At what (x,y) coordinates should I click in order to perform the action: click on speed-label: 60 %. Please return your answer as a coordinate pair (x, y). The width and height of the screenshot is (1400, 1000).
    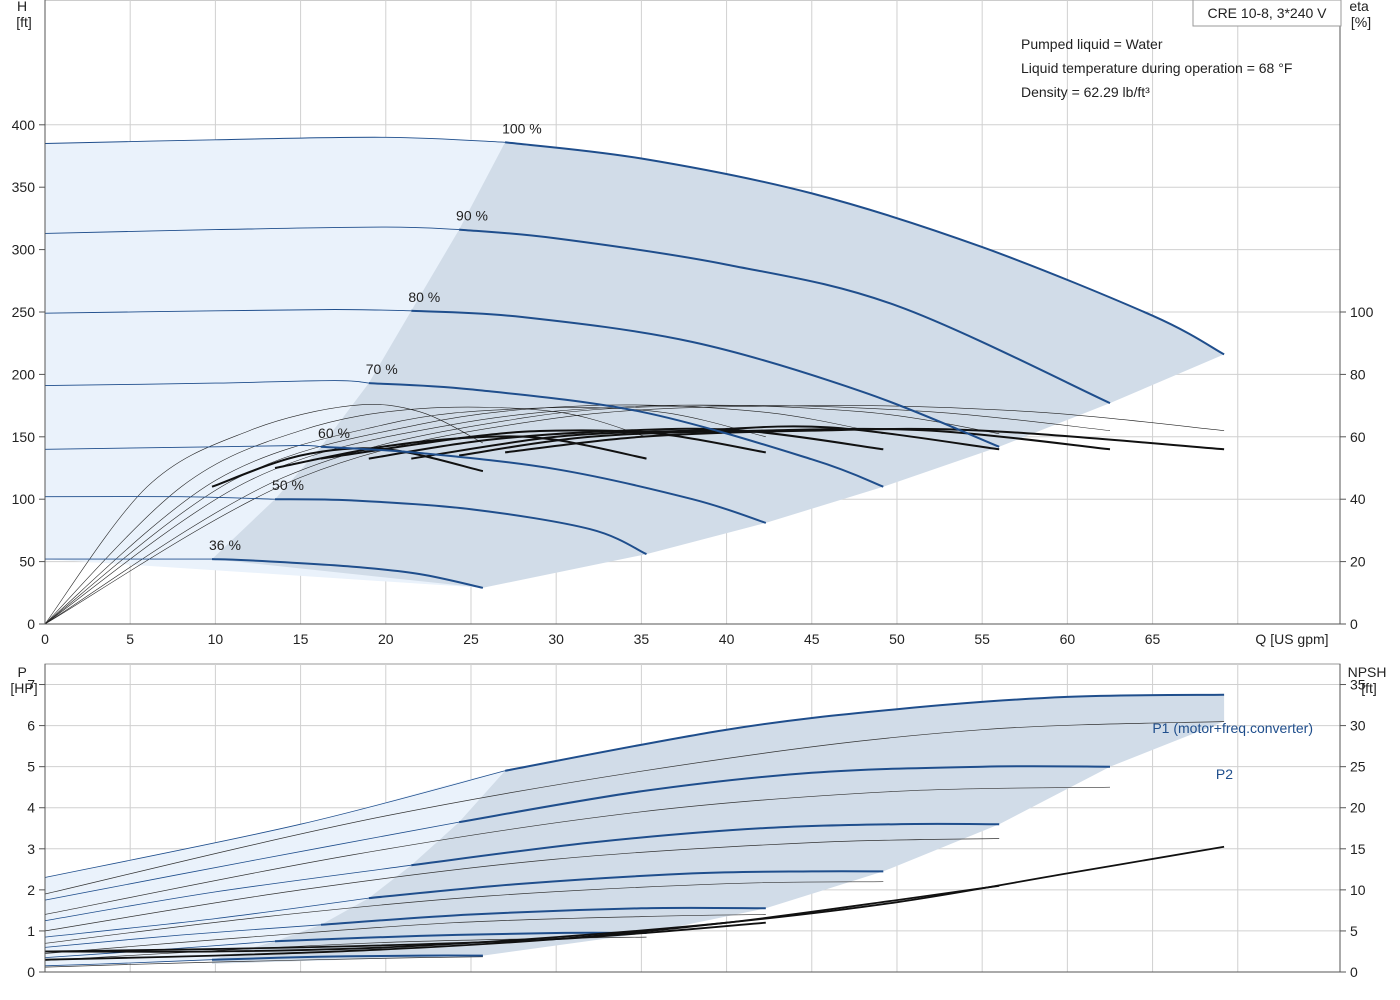
    Looking at the image, I should click on (334, 433).